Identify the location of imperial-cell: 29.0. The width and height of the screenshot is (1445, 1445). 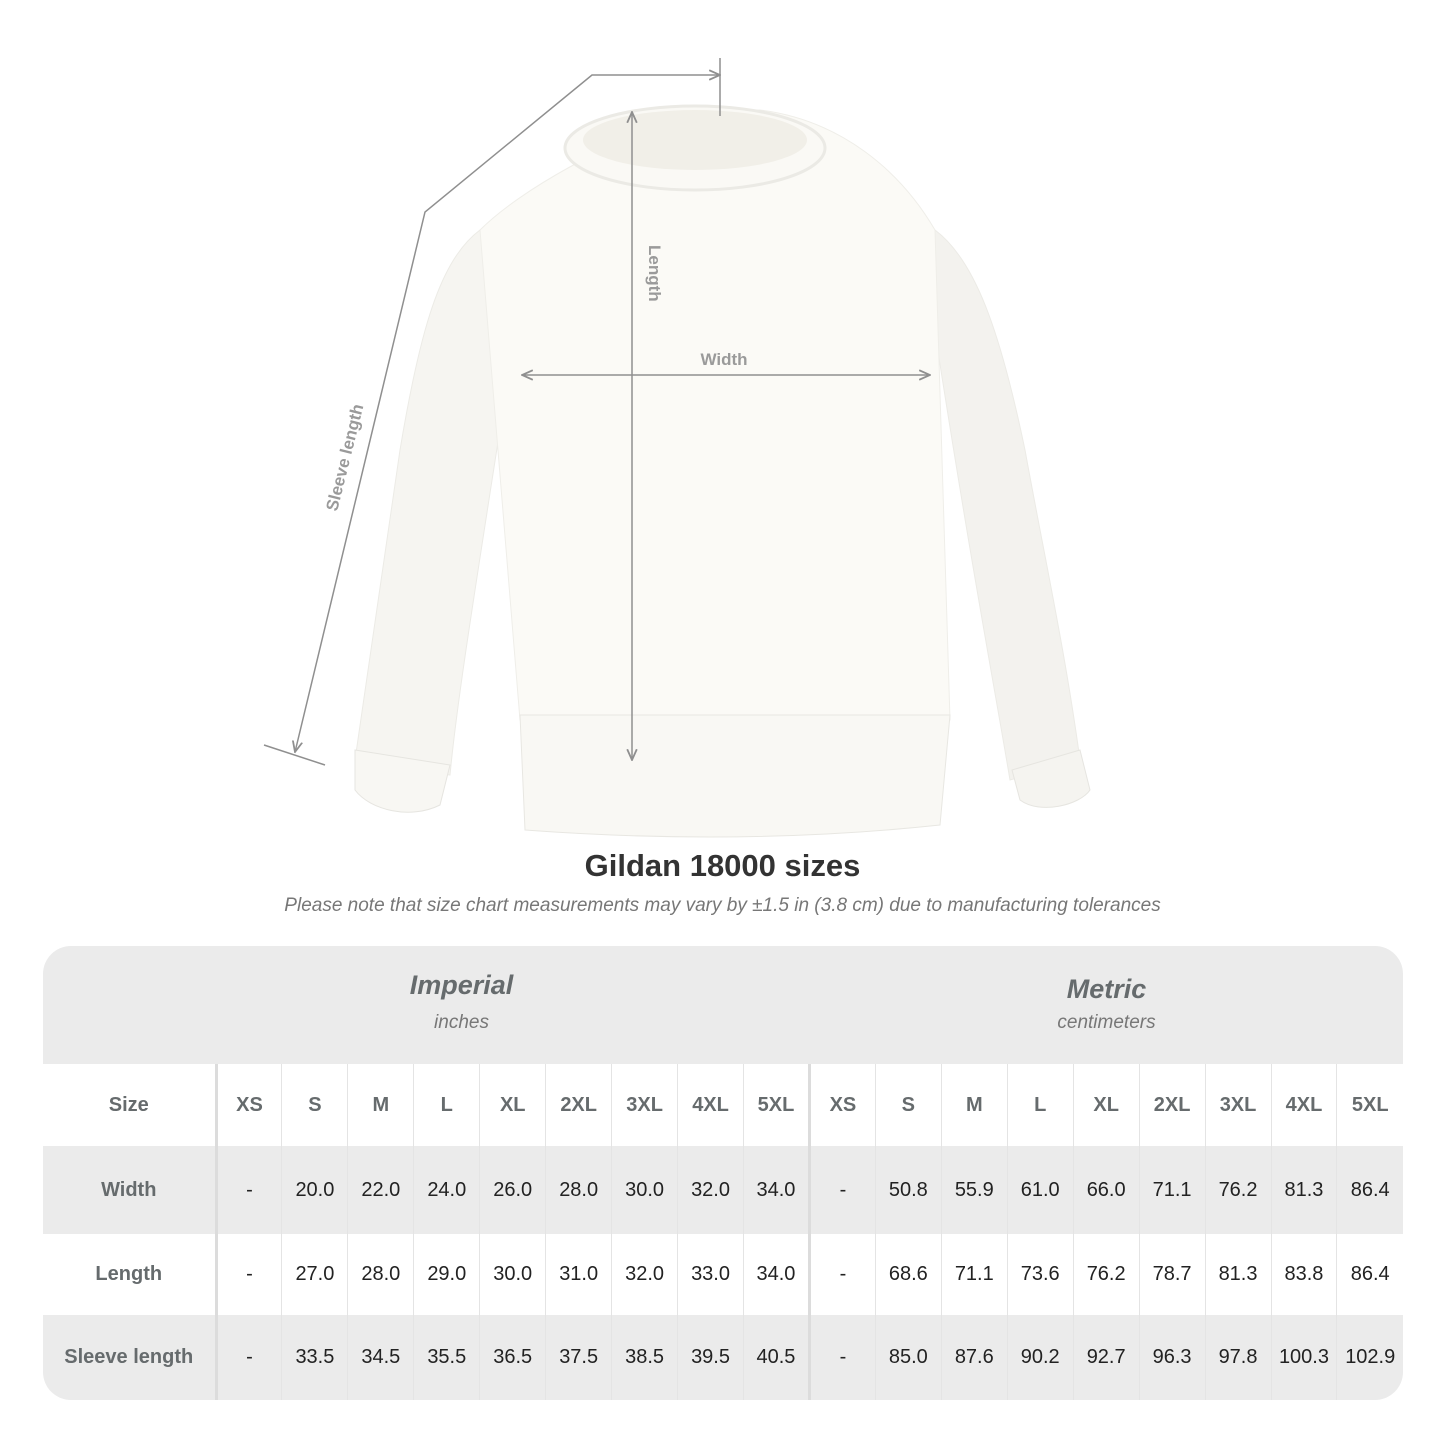
(446, 1274).